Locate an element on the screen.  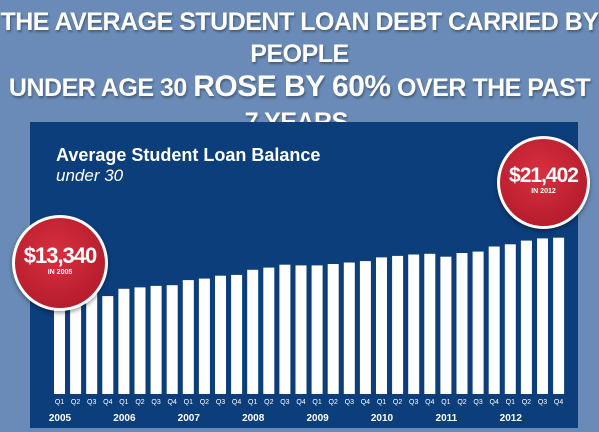
start-value-caption: IN 2005 is located at coordinates (60, 272).